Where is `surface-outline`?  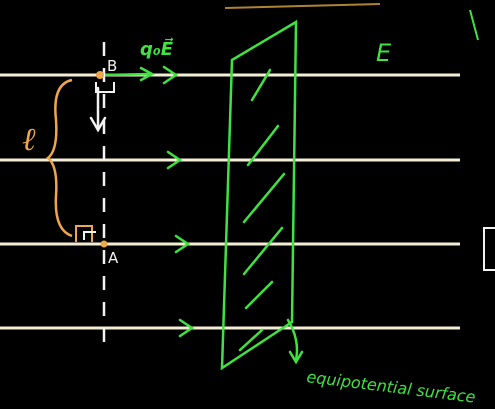
surface-outline is located at coordinates (259, 195).